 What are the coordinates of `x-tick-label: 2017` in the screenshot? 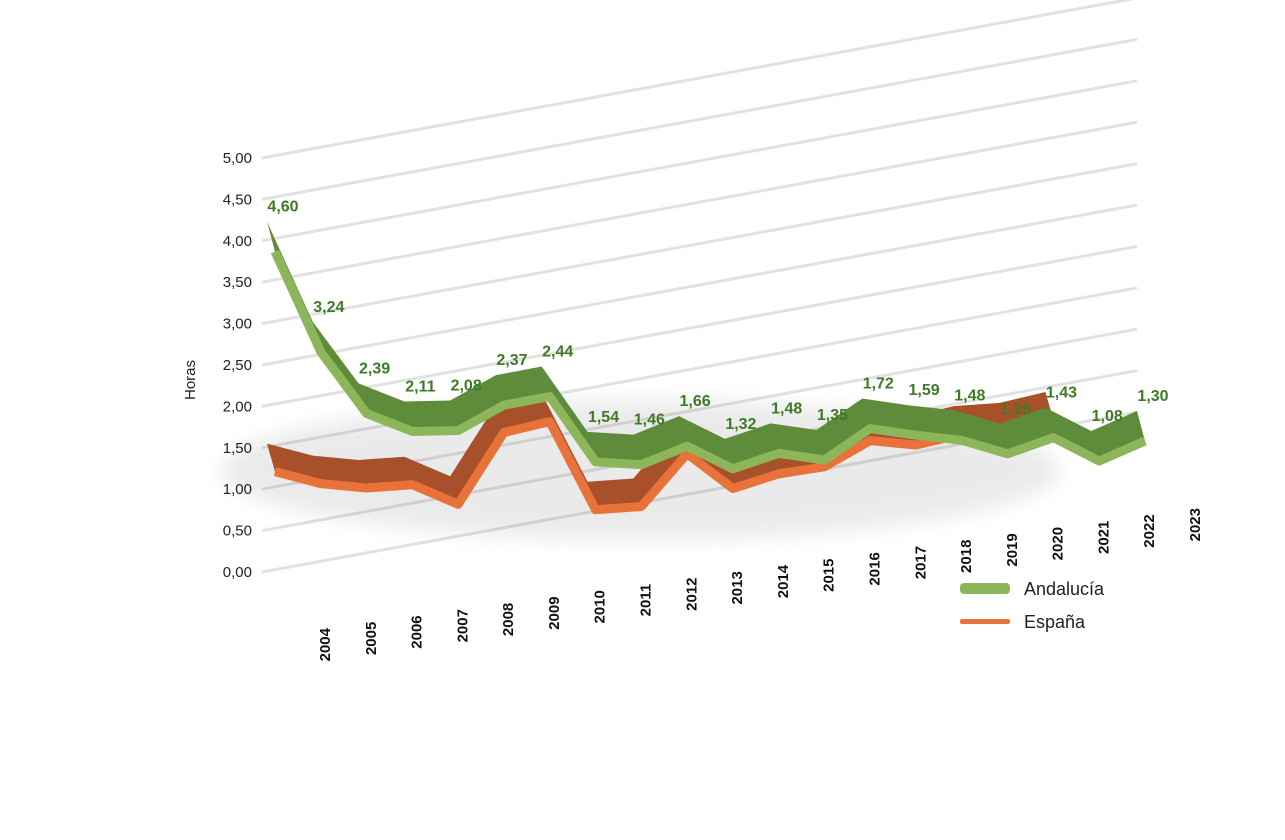 It's located at (920, 562).